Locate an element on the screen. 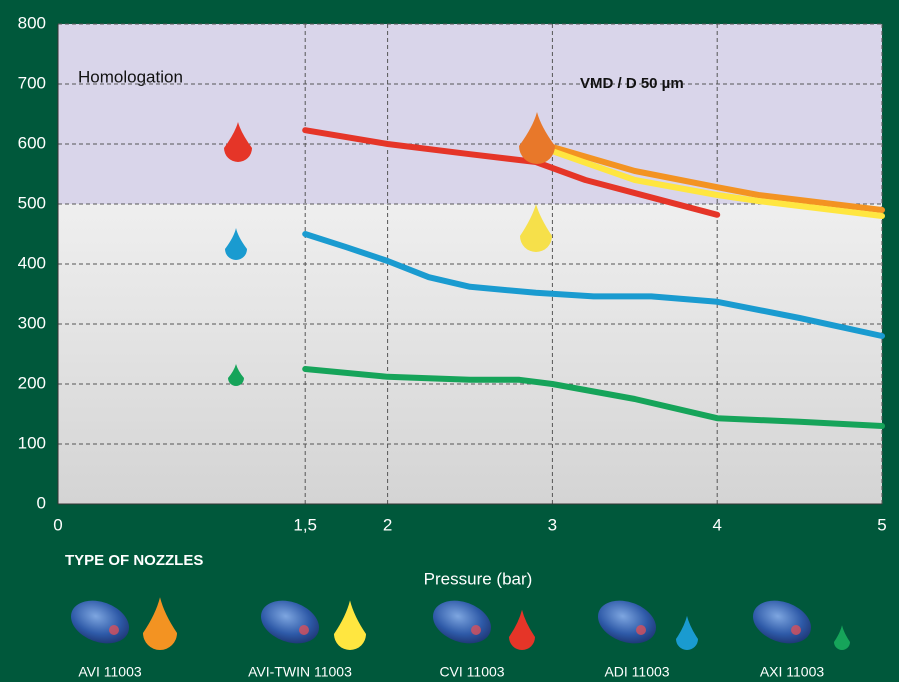 This screenshot has height=682, width=899. legend-label: CVI 11003 is located at coordinates (471, 672).